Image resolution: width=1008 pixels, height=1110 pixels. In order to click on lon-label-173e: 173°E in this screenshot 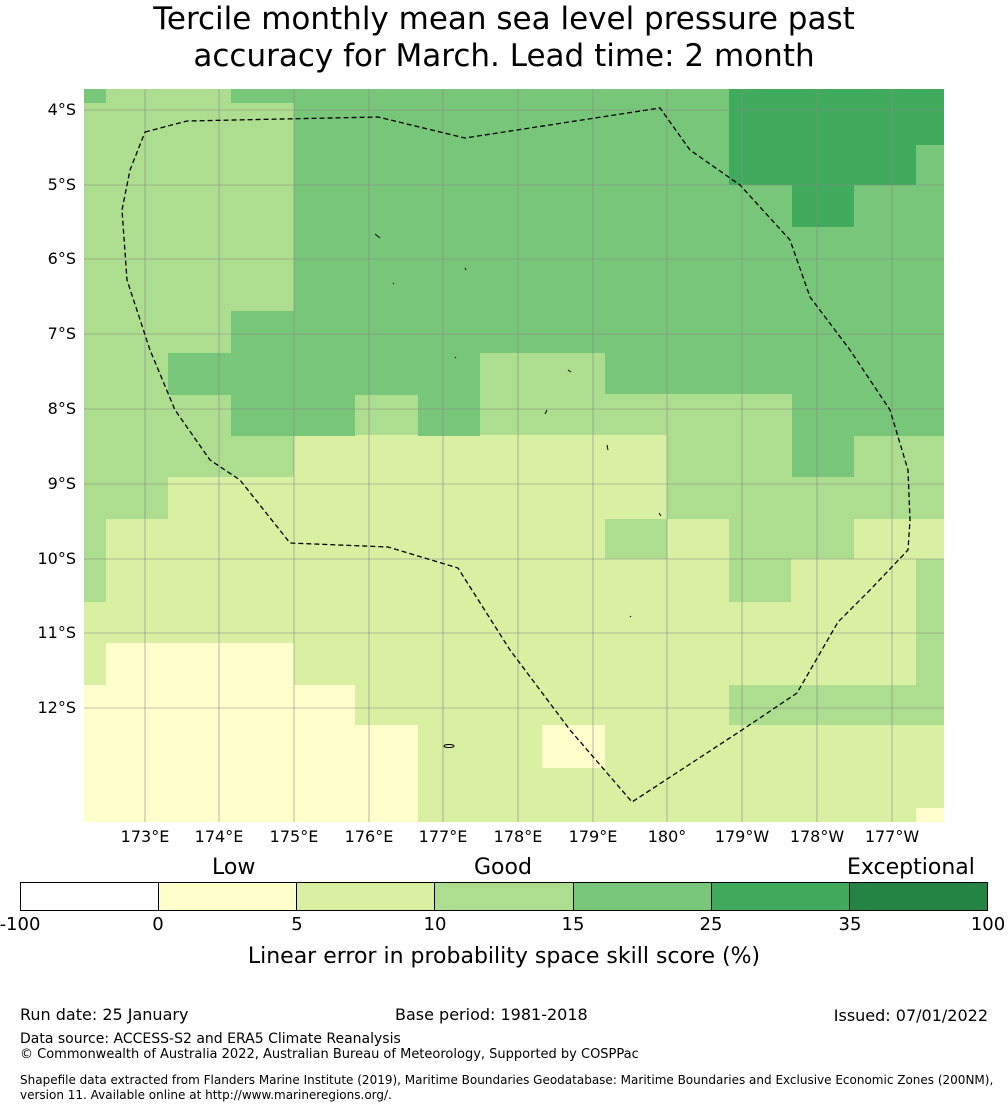, I will do `click(145, 836)`.